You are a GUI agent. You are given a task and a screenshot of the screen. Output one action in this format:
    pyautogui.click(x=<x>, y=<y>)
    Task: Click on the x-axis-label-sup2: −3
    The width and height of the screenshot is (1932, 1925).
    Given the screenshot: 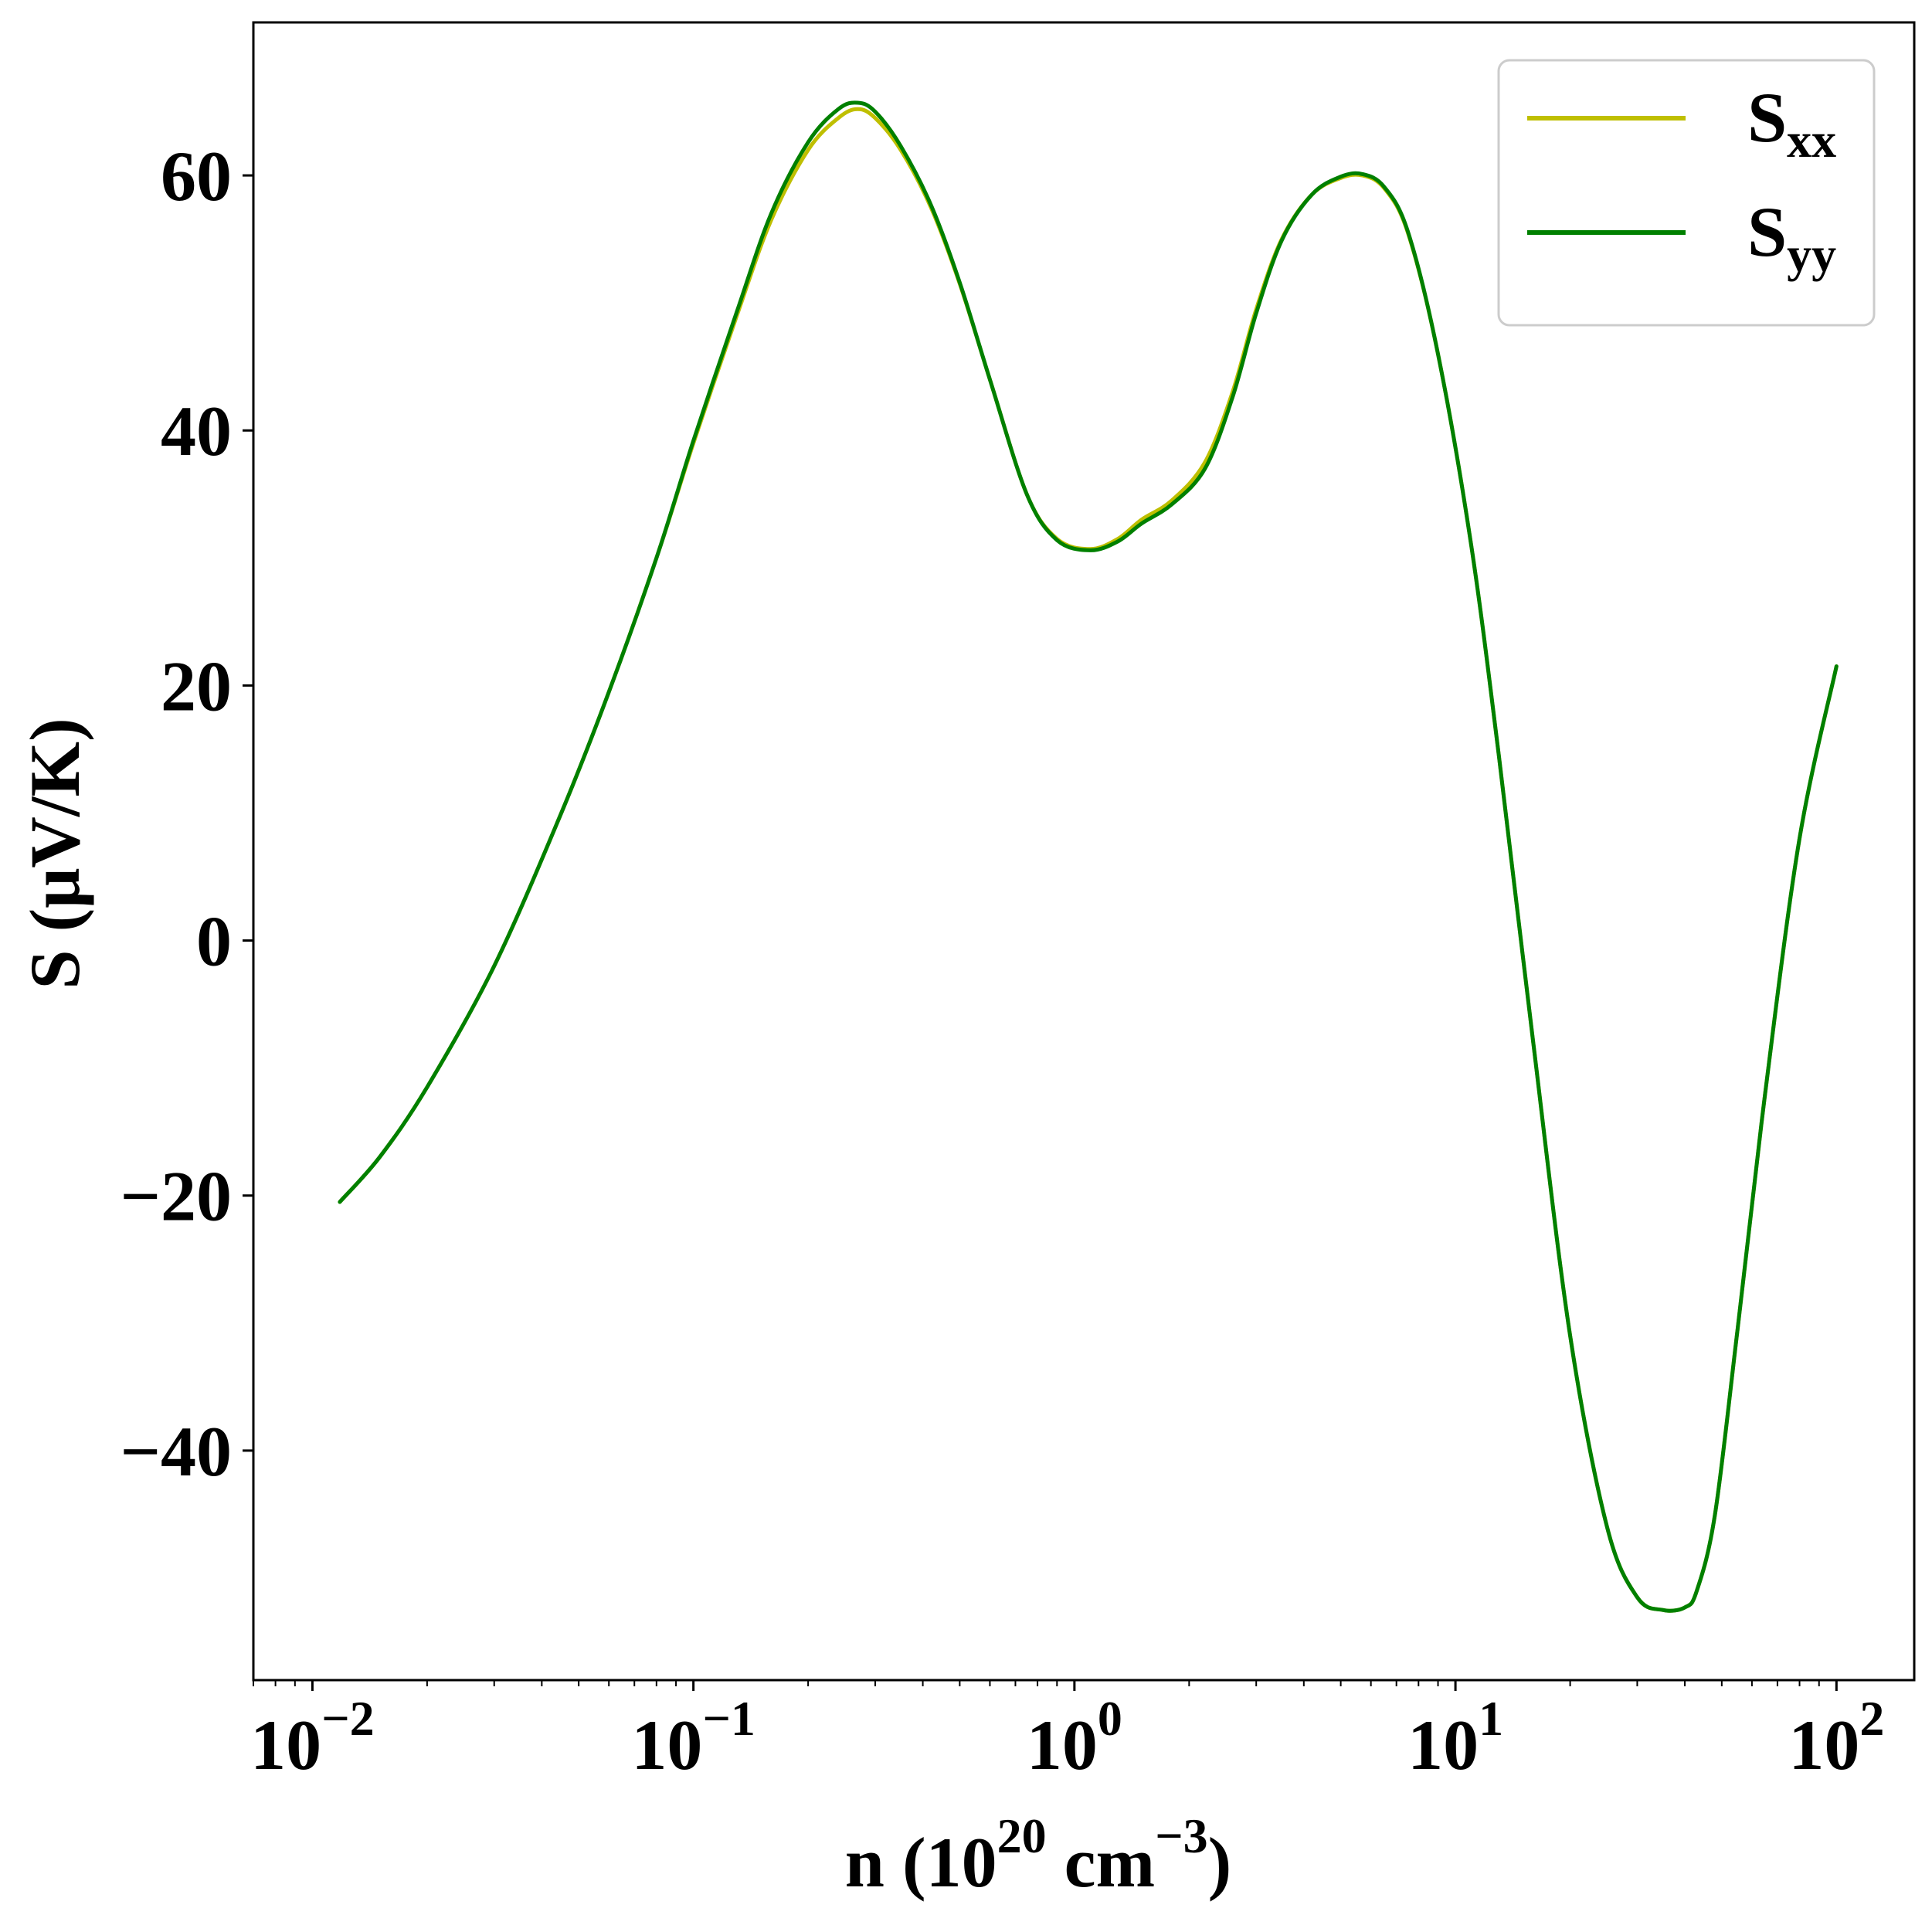 What is the action you would take?
    pyautogui.click(x=1181, y=1835)
    